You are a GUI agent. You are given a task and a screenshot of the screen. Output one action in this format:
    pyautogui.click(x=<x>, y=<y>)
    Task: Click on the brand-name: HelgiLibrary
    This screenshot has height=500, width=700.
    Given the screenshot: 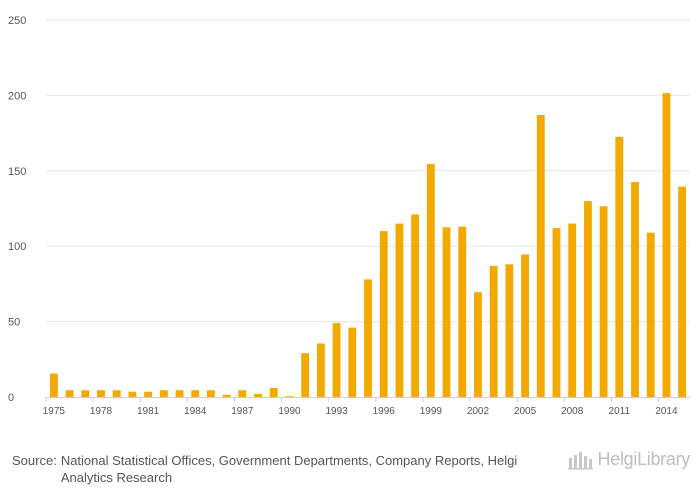 What is the action you would take?
    pyautogui.click(x=644, y=459)
    